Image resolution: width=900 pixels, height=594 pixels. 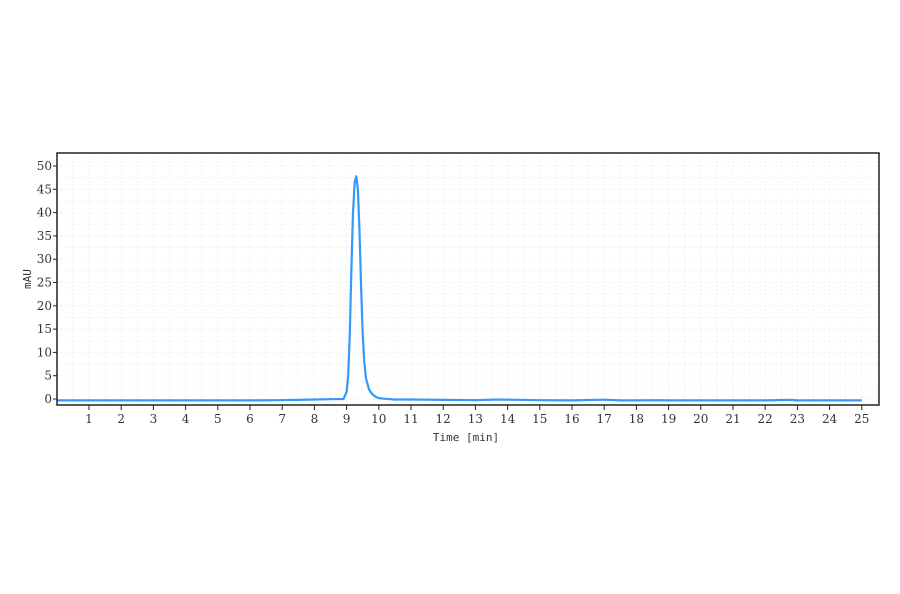 I want to click on x-tick-label: 21, so click(x=732, y=419).